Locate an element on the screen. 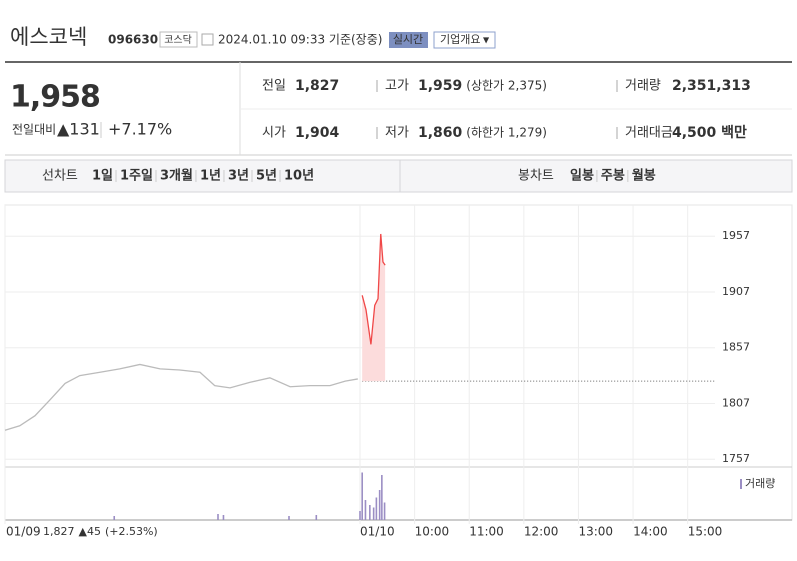 The image size is (797, 561). value: 1,959 is located at coordinates (440, 86).